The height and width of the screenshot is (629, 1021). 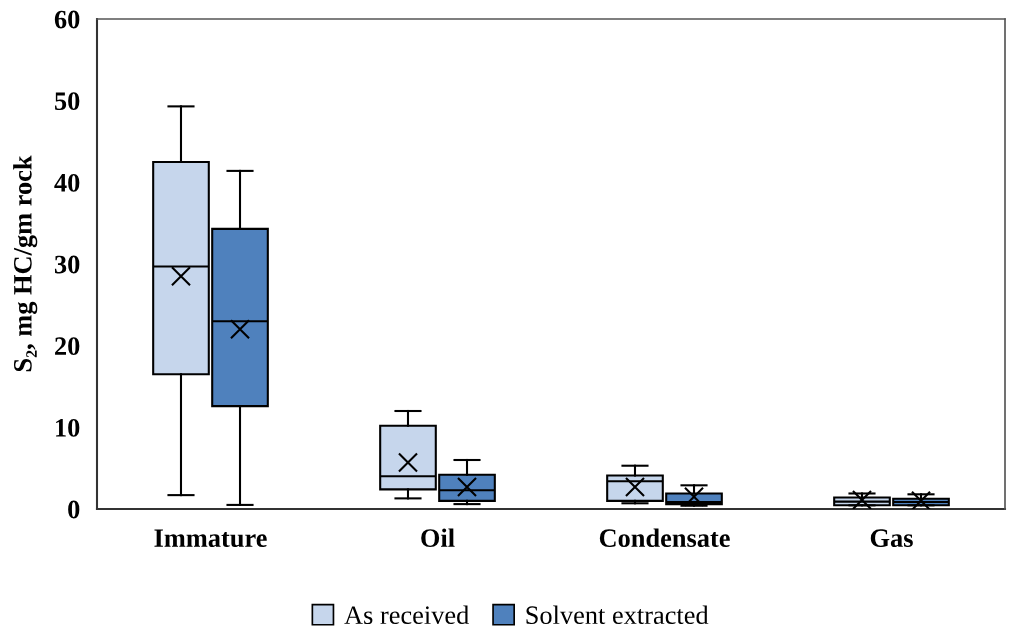 What do you see at coordinates (67, 346) in the screenshot?
I see `y-tick-label: 20` at bounding box center [67, 346].